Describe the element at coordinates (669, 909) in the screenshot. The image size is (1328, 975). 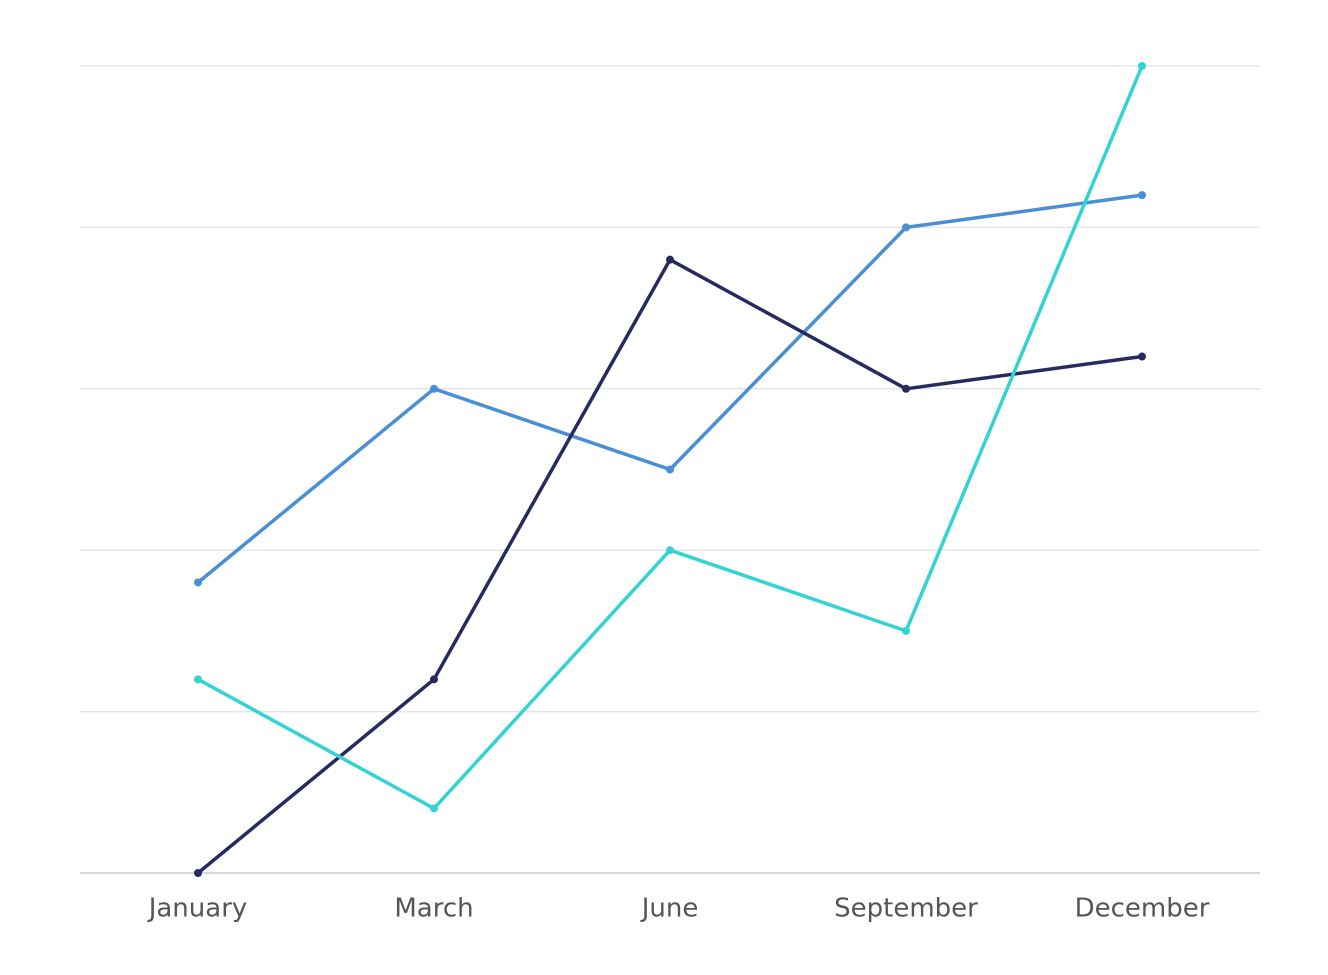
I see `x-tick-label: June` at that location.